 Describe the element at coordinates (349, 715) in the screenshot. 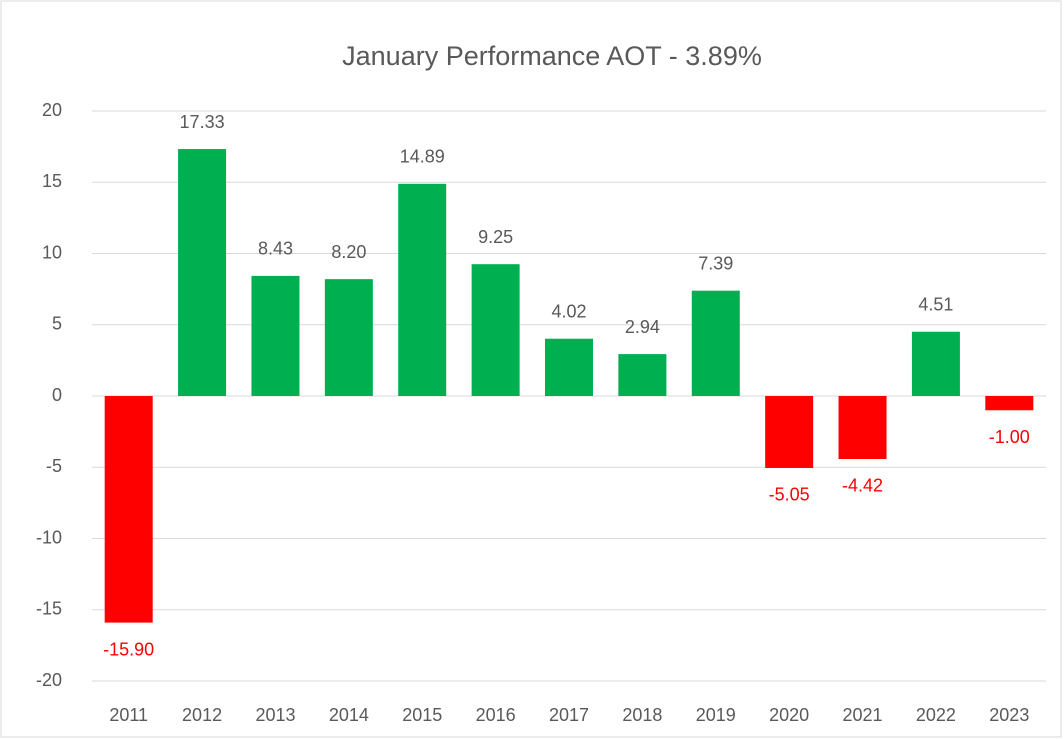

I see `x-tick-label: 2014` at that location.